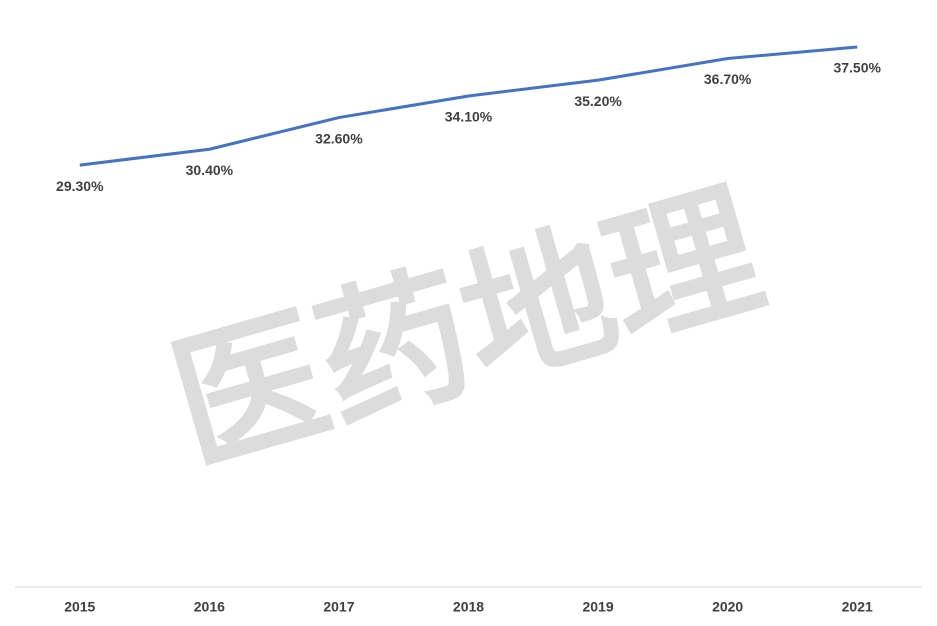  I want to click on data-label: 36.70%, so click(728, 79).